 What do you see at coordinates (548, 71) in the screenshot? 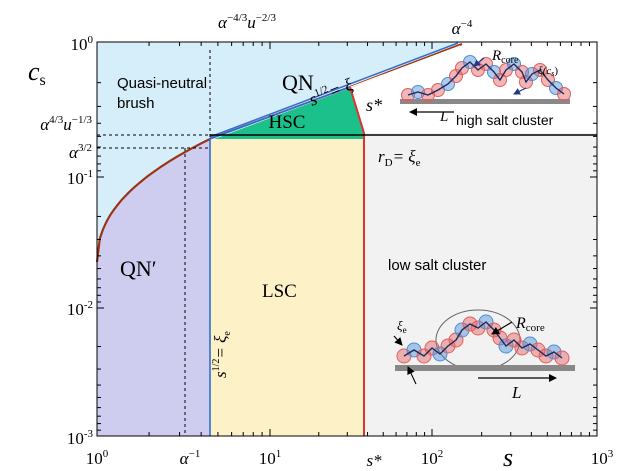
I see `high-salt-xi-label: ξ(cs)` at bounding box center [548, 71].